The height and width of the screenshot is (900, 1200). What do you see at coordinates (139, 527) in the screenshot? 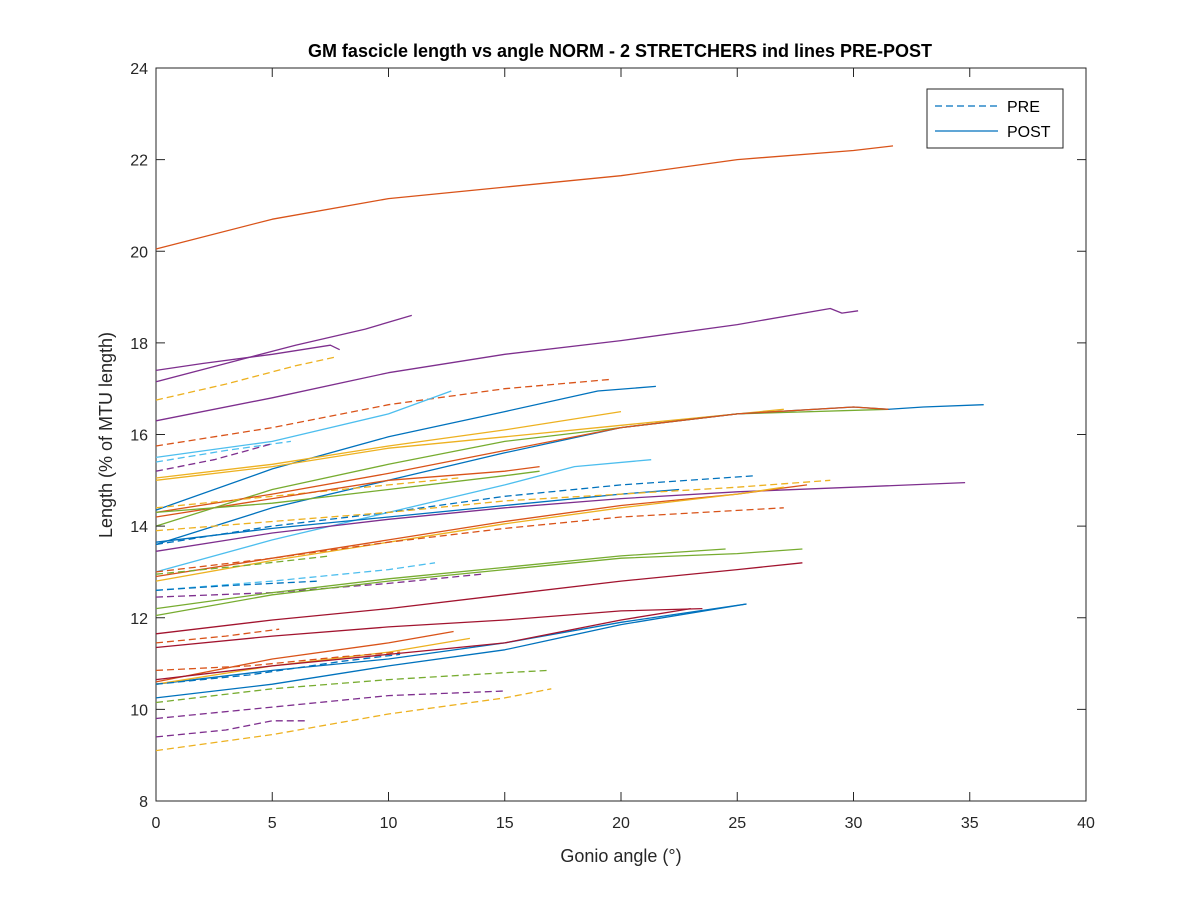
I see `y-tick-label: 14` at bounding box center [139, 527].